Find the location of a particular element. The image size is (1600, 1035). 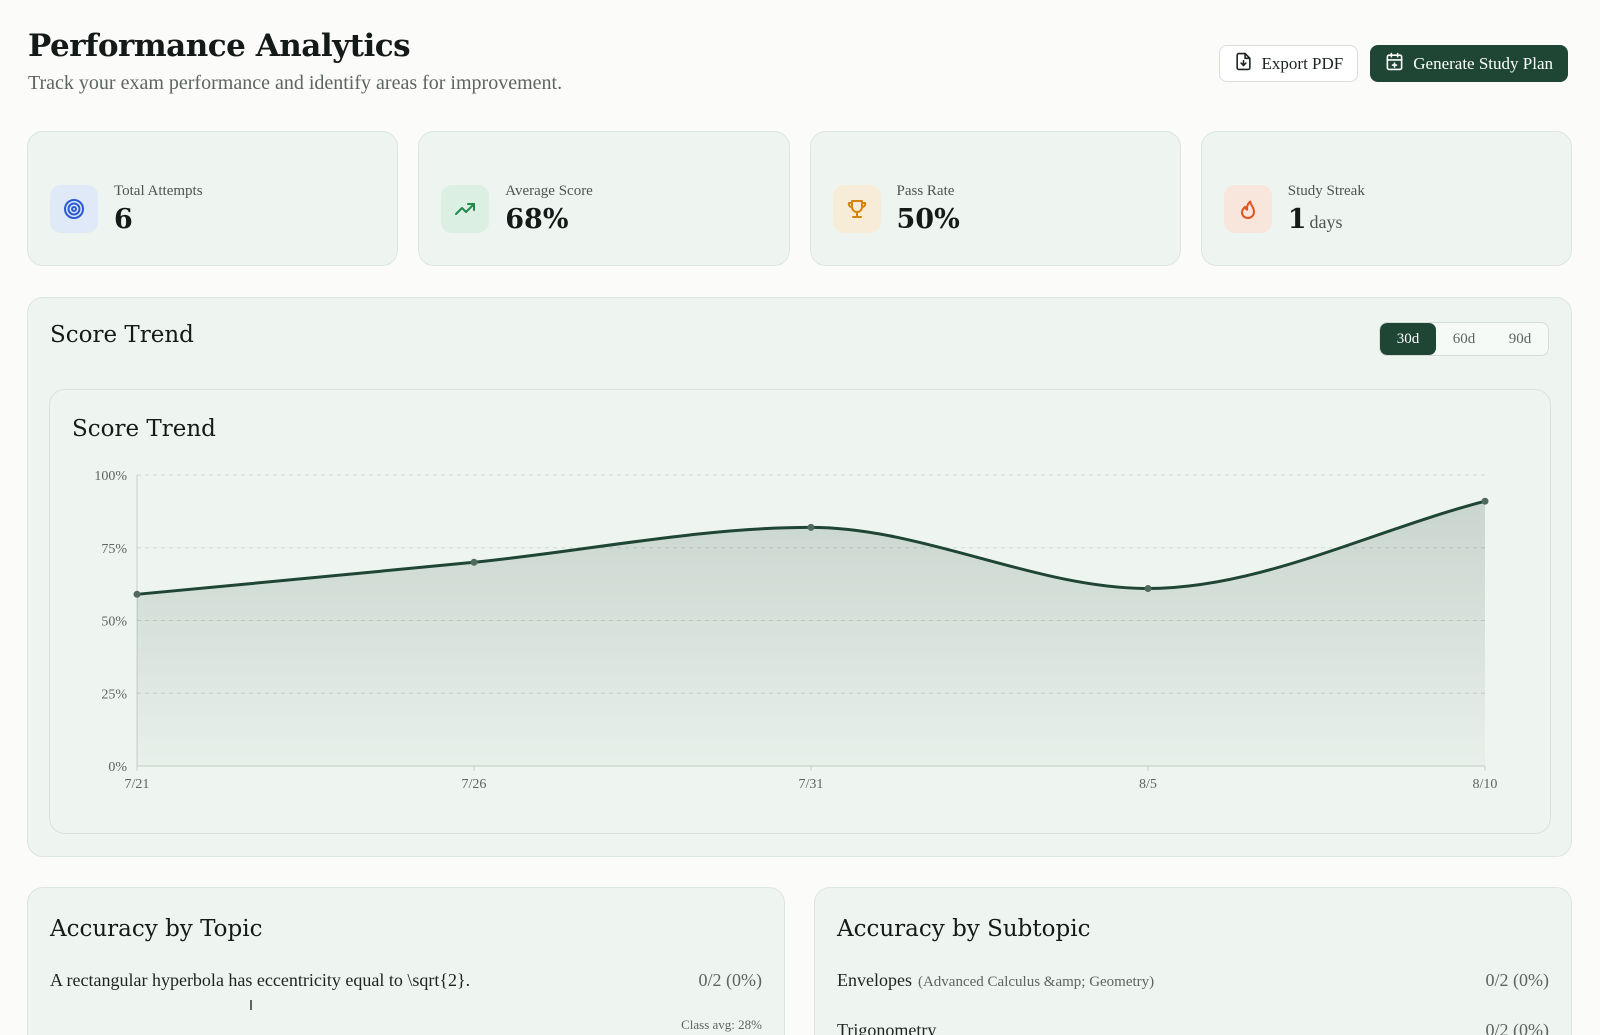

y-tick-label: 25% is located at coordinates (114, 694).